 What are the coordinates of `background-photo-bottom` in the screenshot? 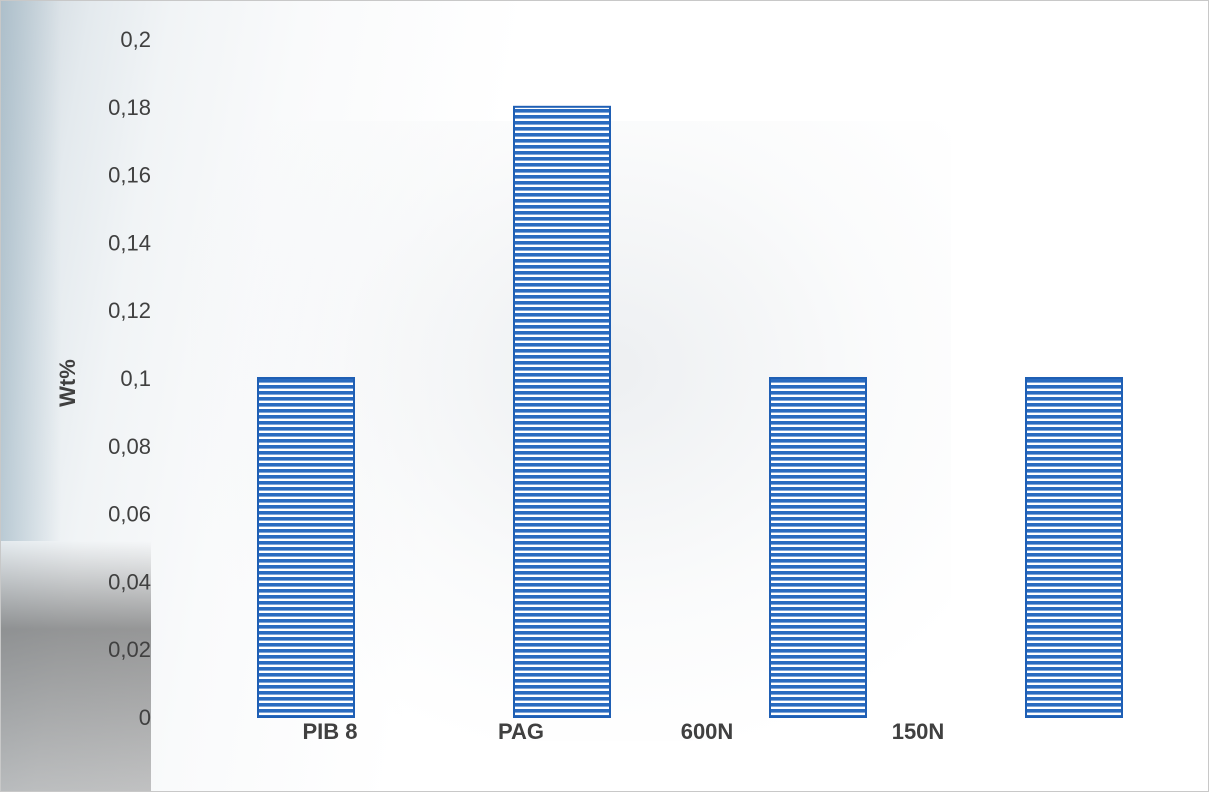 It's located at (76, 666).